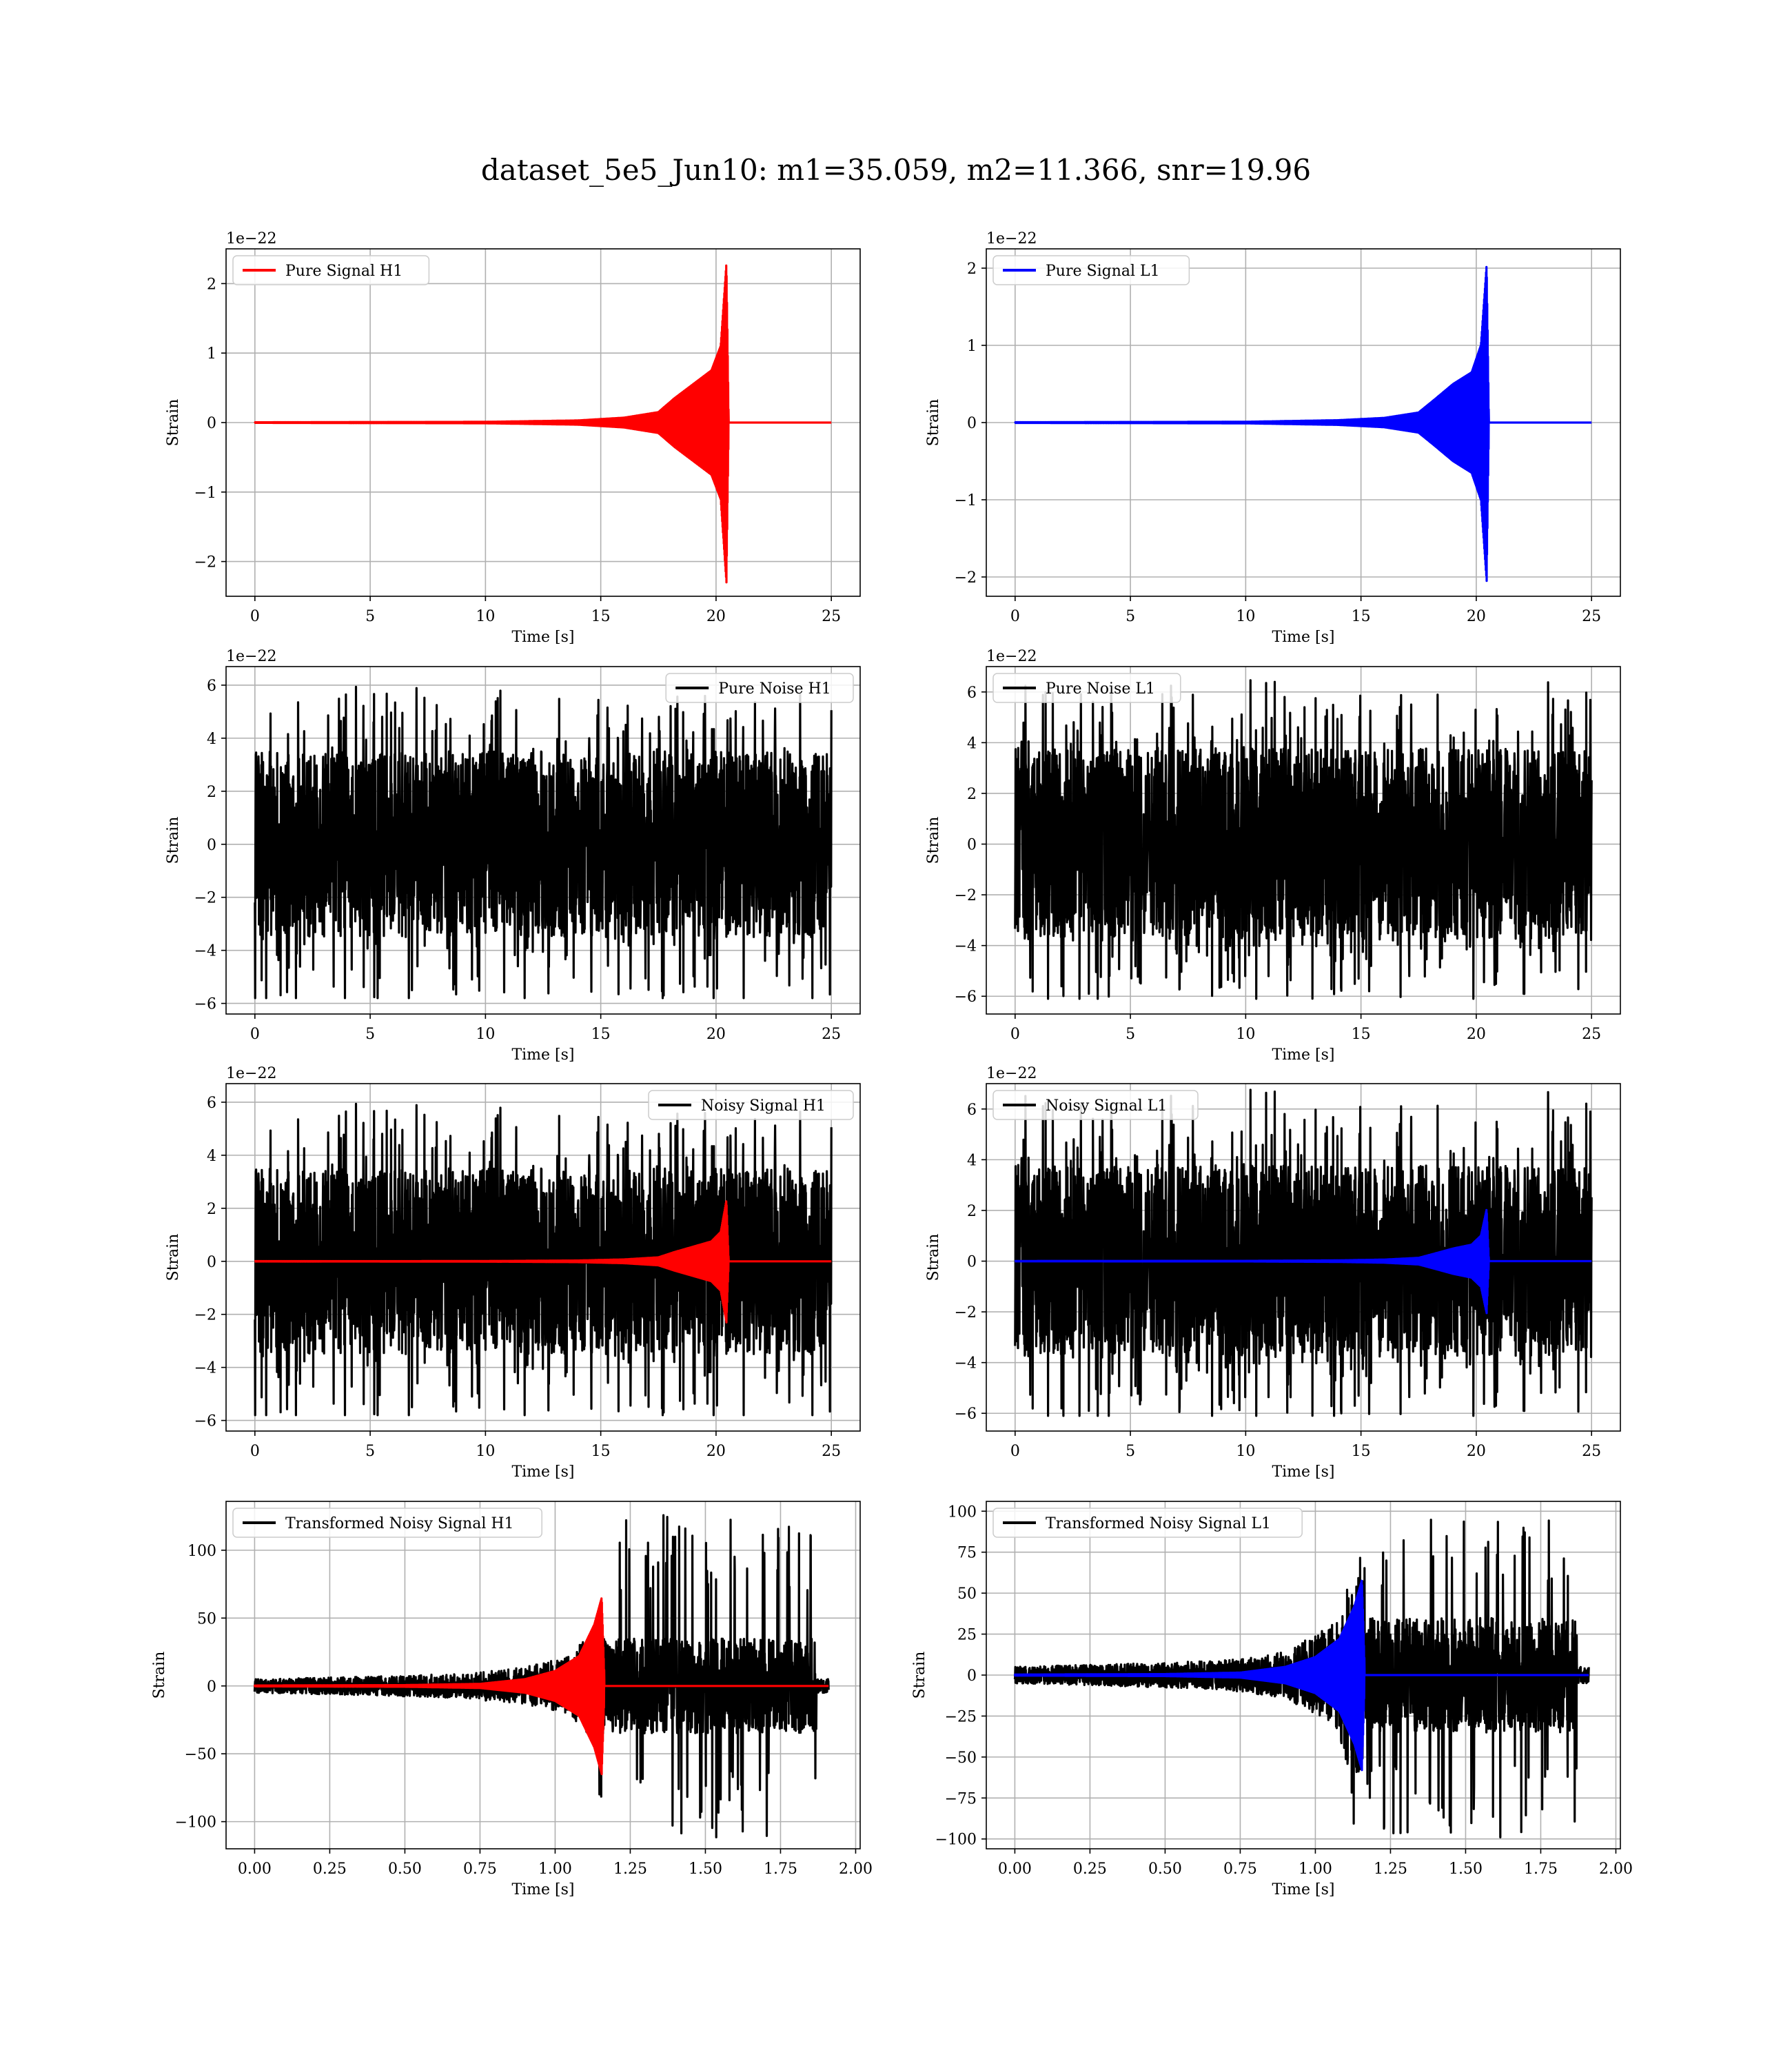 The height and width of the screenshot is (2068, 1792). Describe the element at coordinates (201, 1552) in the screenshot. I see `y-tick-label: 100` at that location.